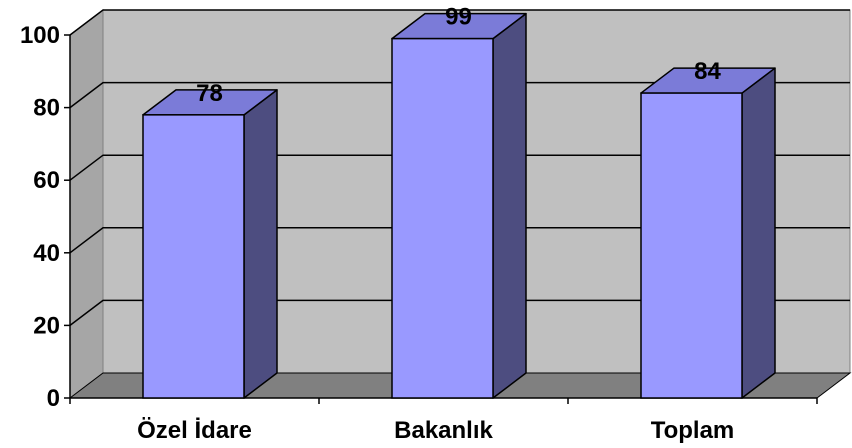 The height and width of the screenshot is (448, 852). Describe the element at coordinates (707, 71) in the screenshot. I see `data-label-3: 84` at that location.